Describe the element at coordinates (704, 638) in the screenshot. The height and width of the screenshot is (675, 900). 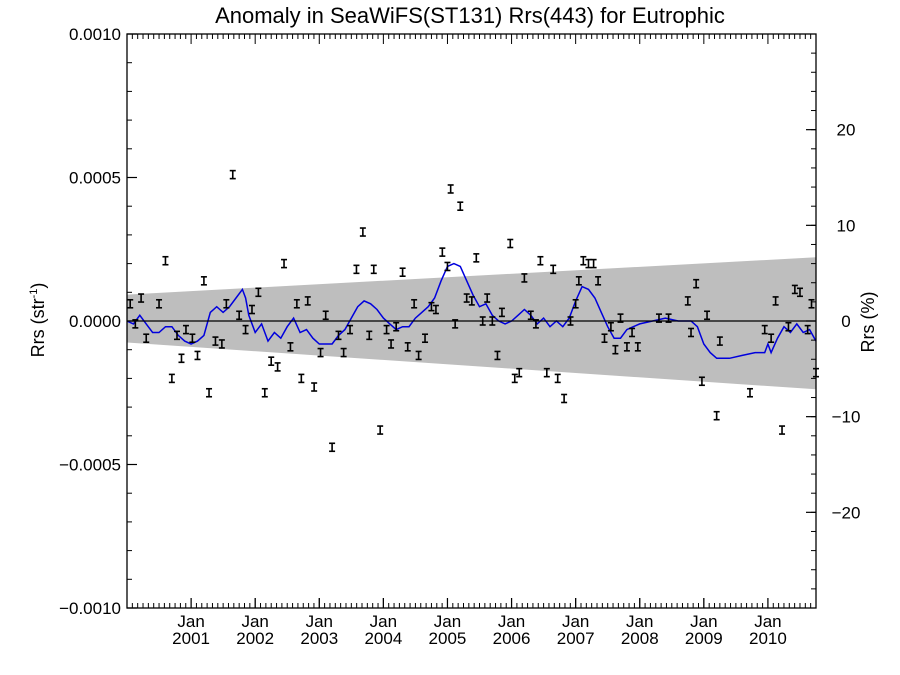
I see `x-tick-label-year: 2009` at that location.